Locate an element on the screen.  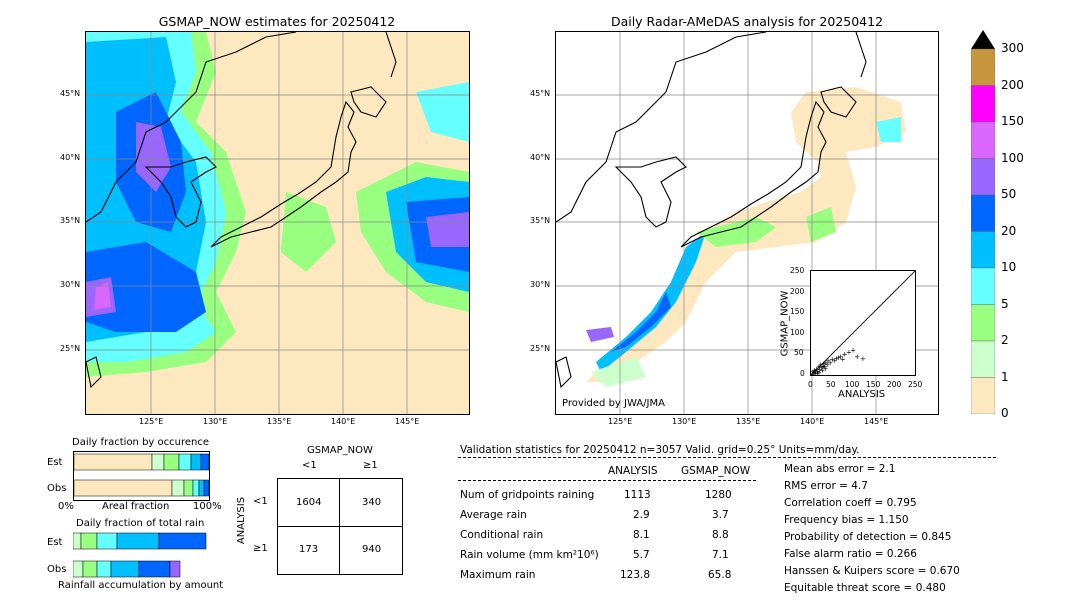
occurrence-title: Daily fraction by occurence is located at coordinates (141, 442).